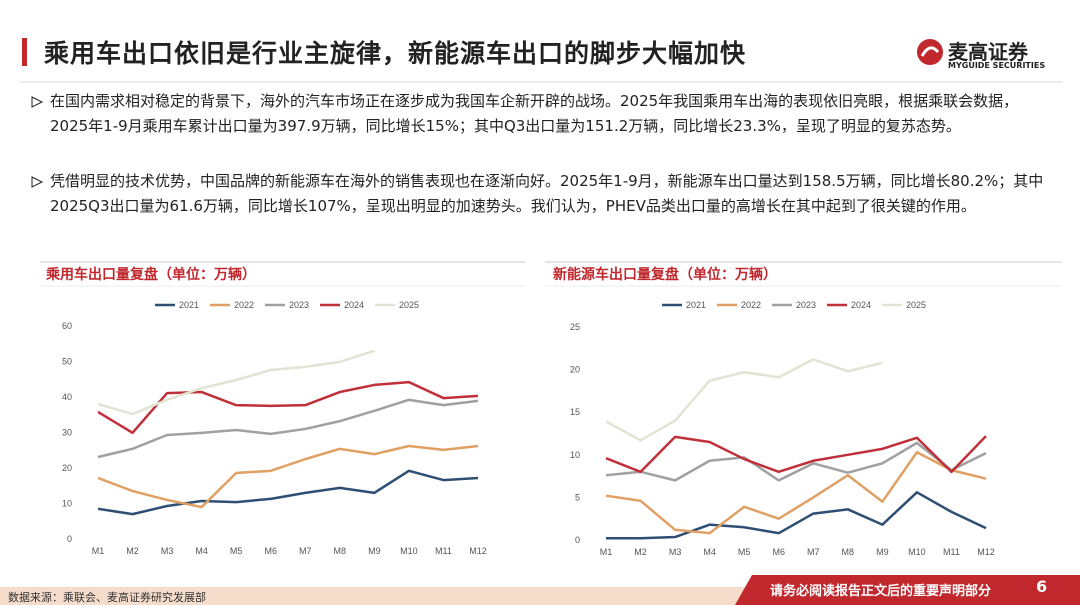 This screenshot has width=1080, height=605. Describe the element at coordinates (151, 275) in the screenshot. I see `chart-title: 乘用车出口量复盘（单位：万辆）` at that location.